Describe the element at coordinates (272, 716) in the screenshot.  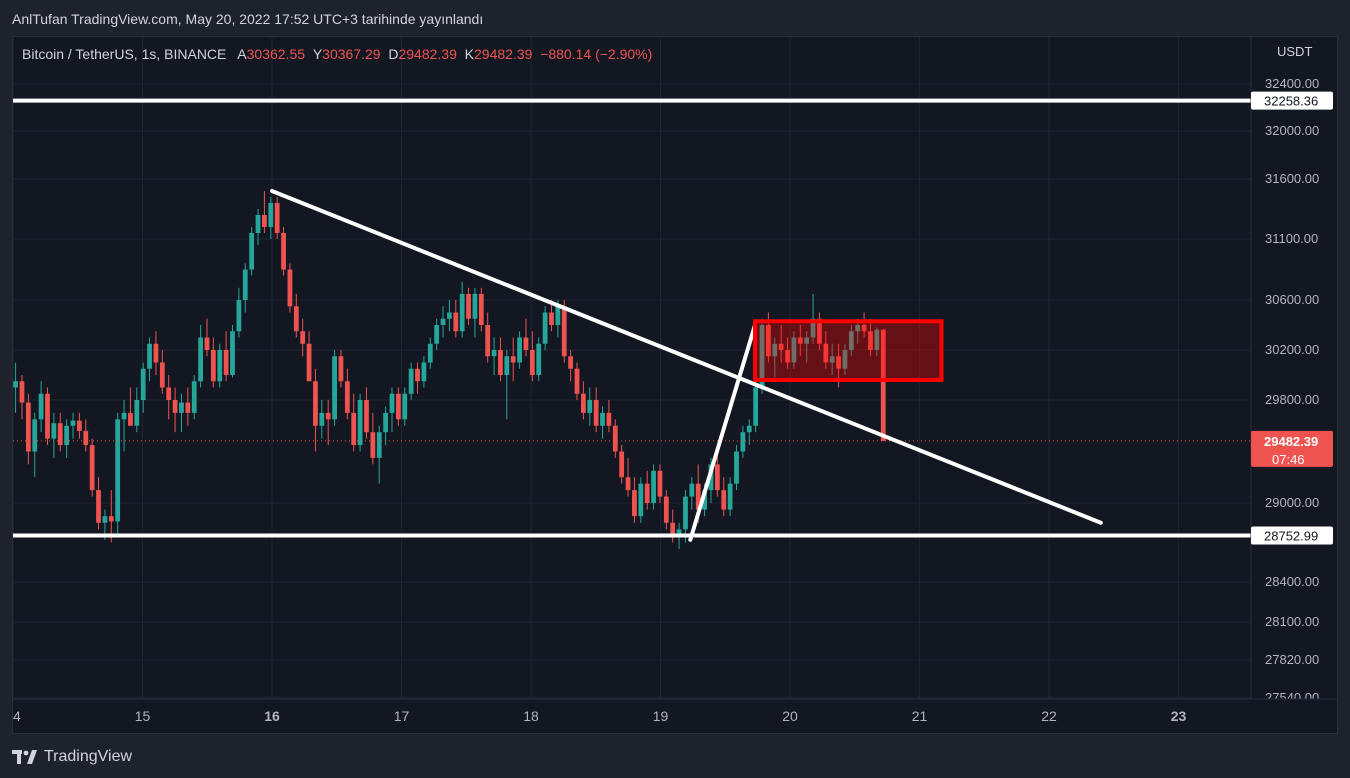
I see `date-tick-label: 16` at that location.